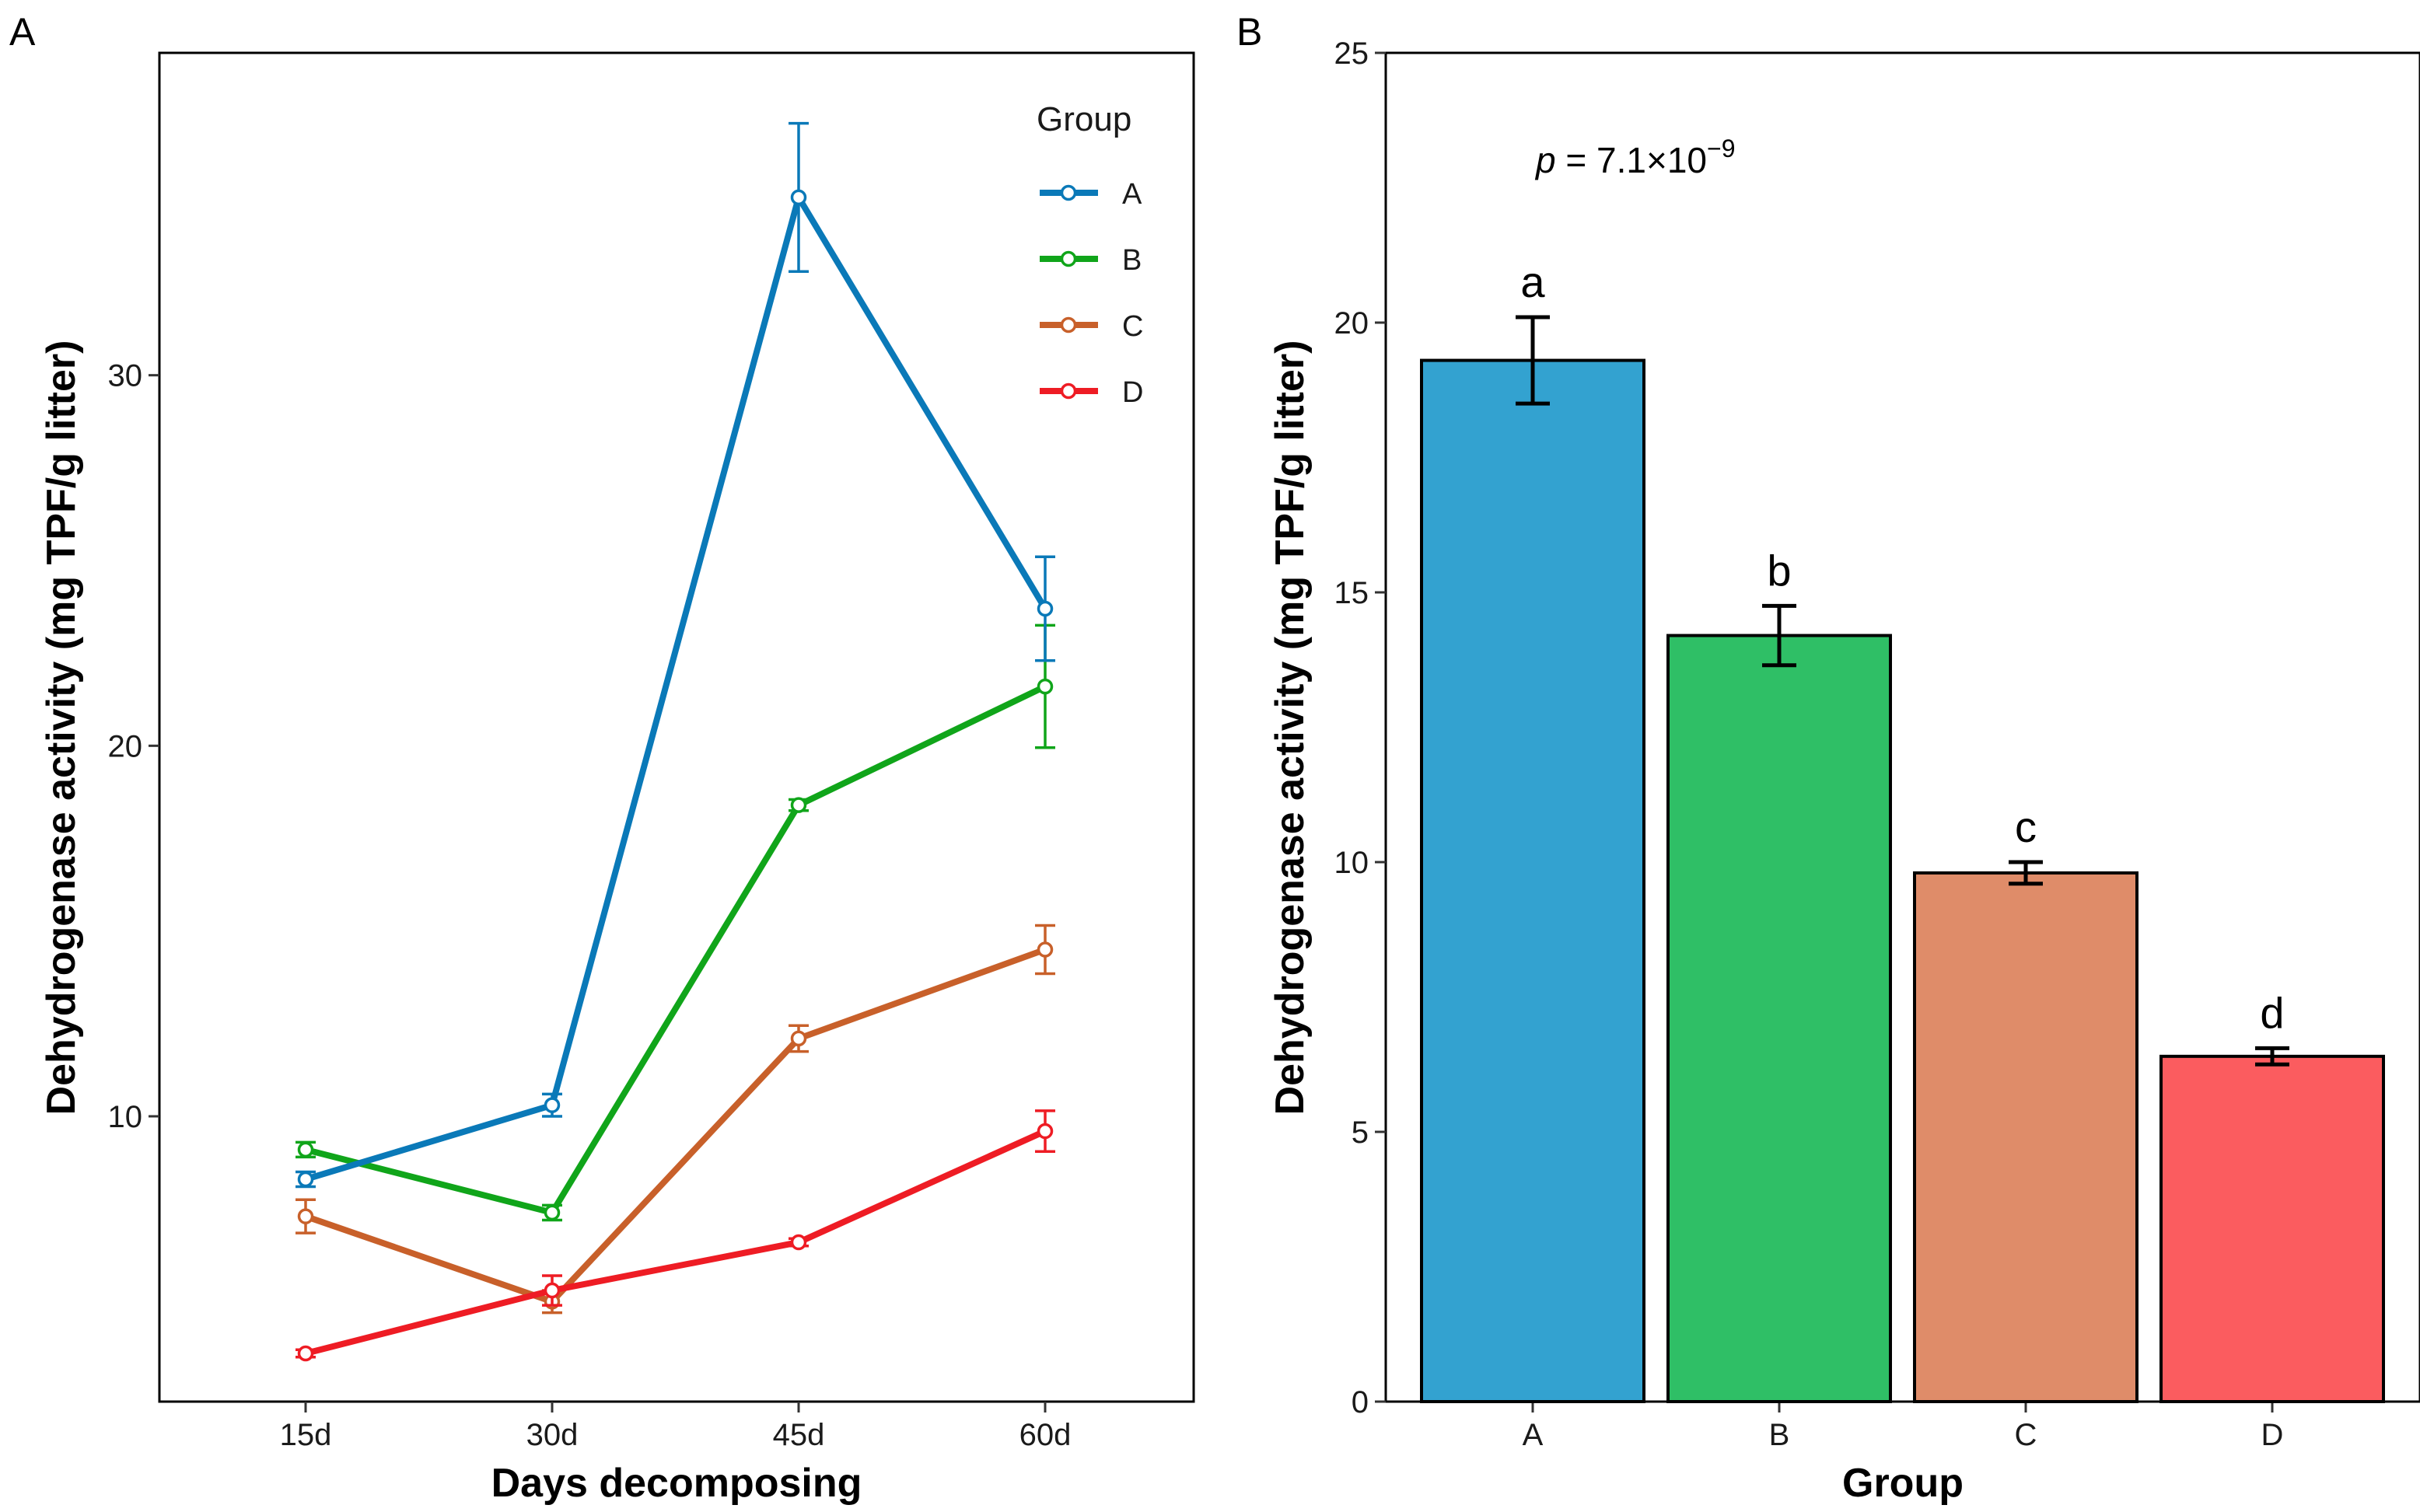 Image resolution: width=2420 pixels, height=1512 pixels. I want to click on x-tick-label: A, so click(1533, 1435).